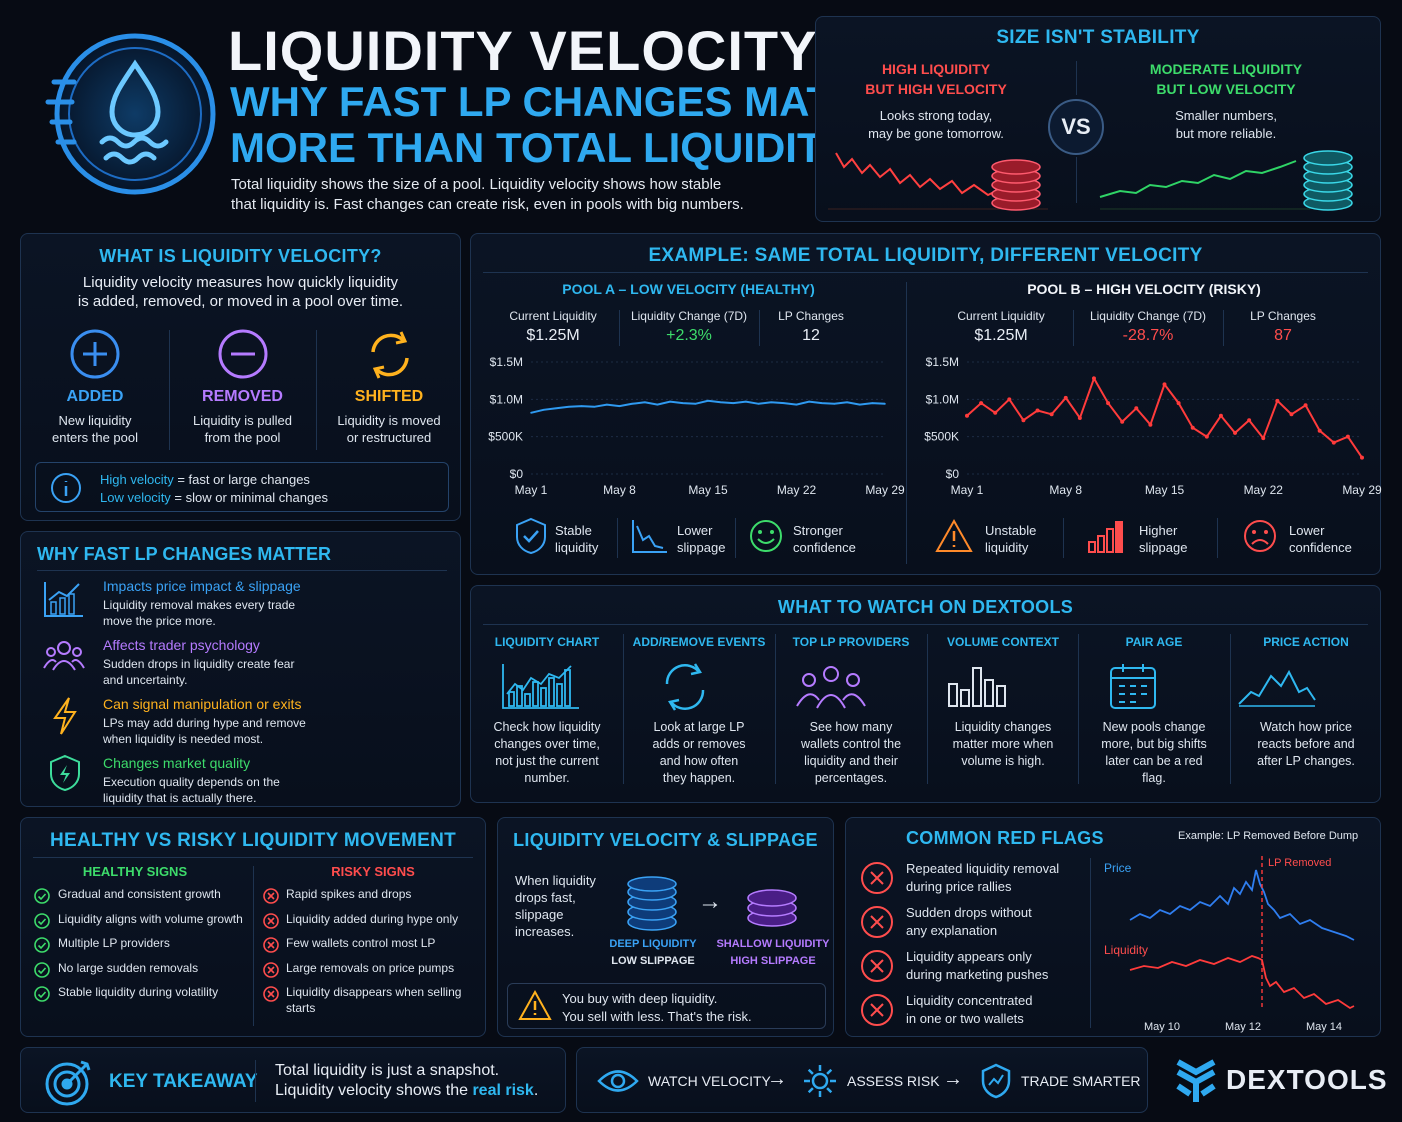 The height and width of the screenshot is (1122, 1402). Describe the element at coordinates (699, 744) in the screenshot. I see `watch-col-desc-2-2: adds or removes` at that location.